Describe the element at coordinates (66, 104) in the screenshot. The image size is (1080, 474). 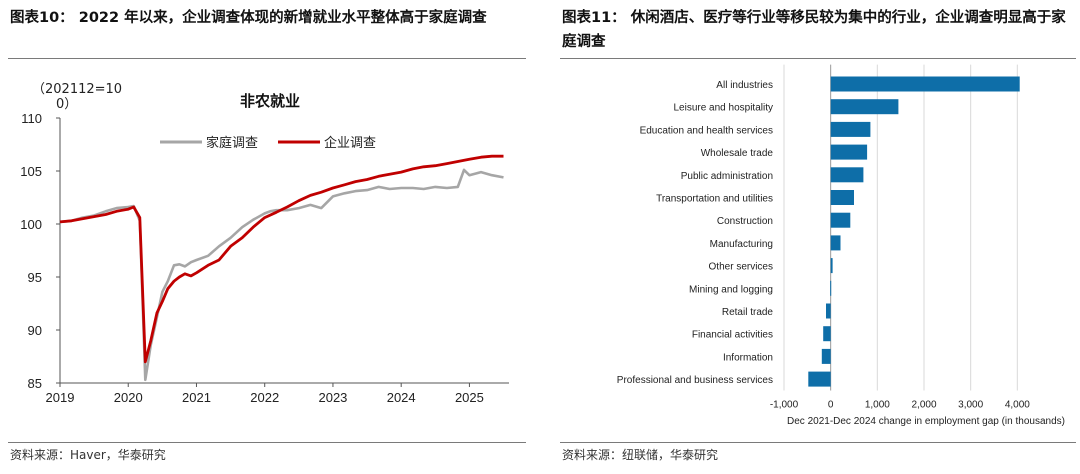
I see `y-unit-label-line2: 0）` at that location.